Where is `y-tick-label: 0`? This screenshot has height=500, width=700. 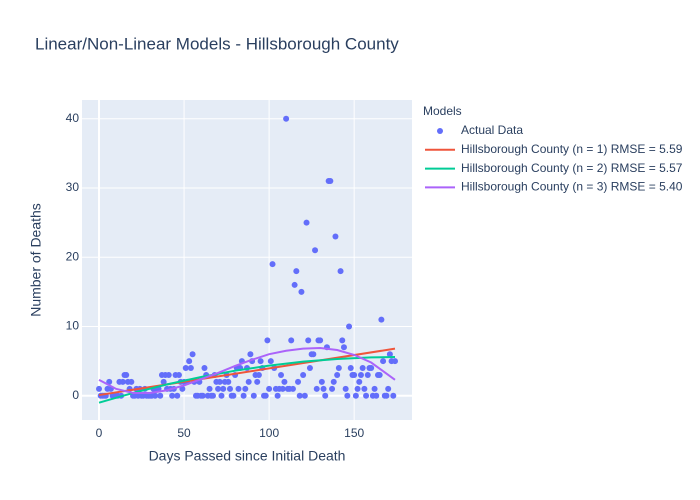
y-tick-label: 0 is located at coordinates (75, 395).